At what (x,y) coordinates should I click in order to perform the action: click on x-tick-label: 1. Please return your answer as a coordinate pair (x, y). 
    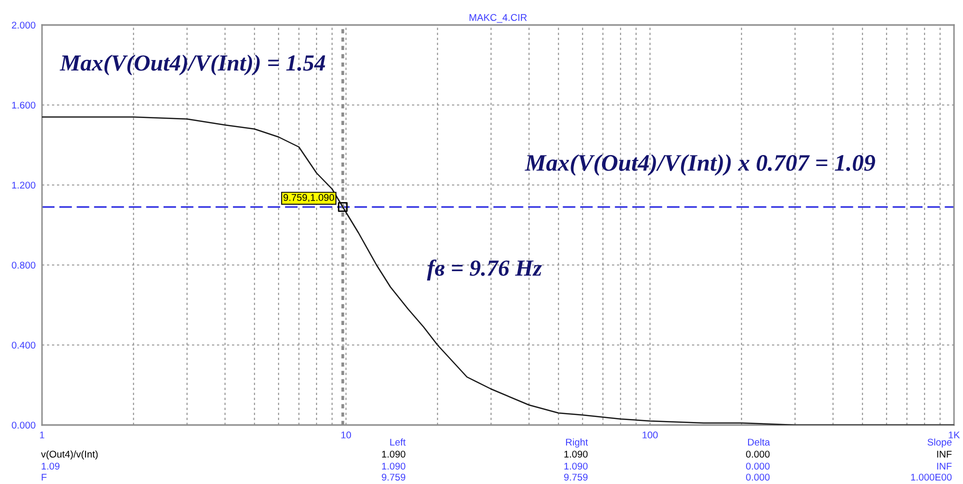
    Looking at the image, I should click on (42, 435).